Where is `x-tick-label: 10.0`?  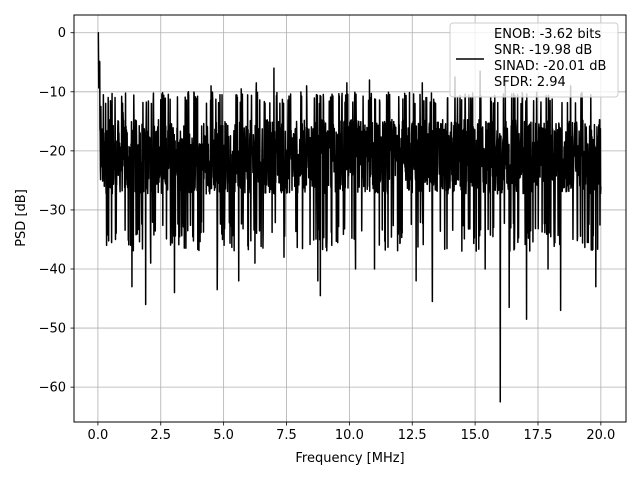 x-tick-label: 10.0 is located at coordinates (349, 435).